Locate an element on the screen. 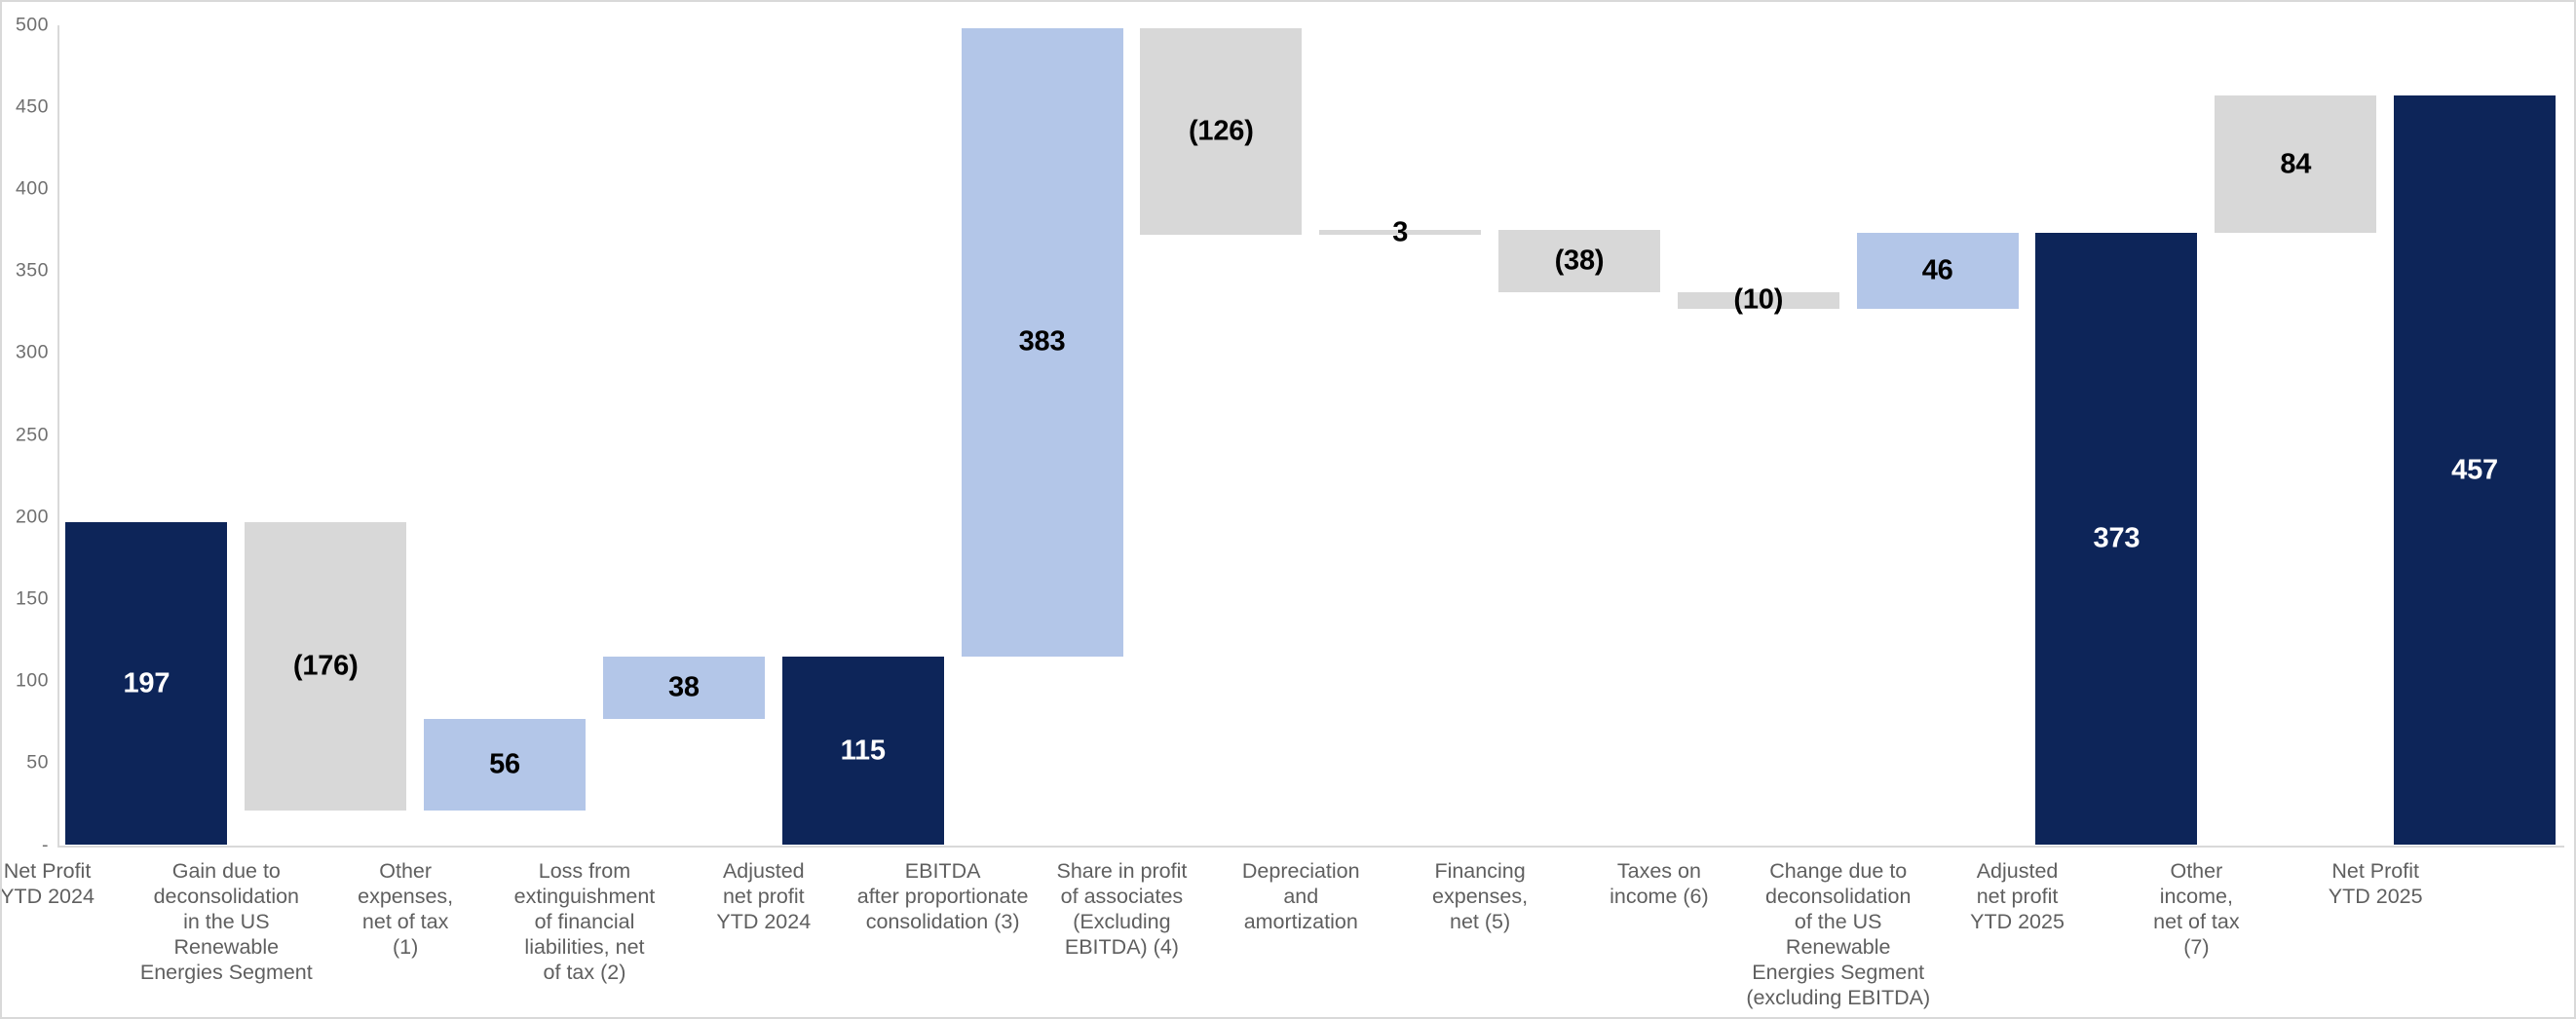  category-label-line: consolidation (3) is located at coordinates (942, 921).